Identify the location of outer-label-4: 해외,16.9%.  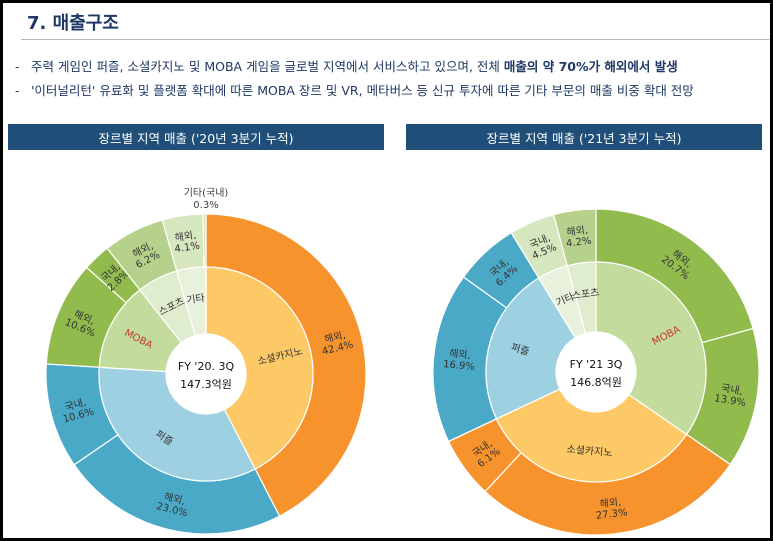
(460, 359).